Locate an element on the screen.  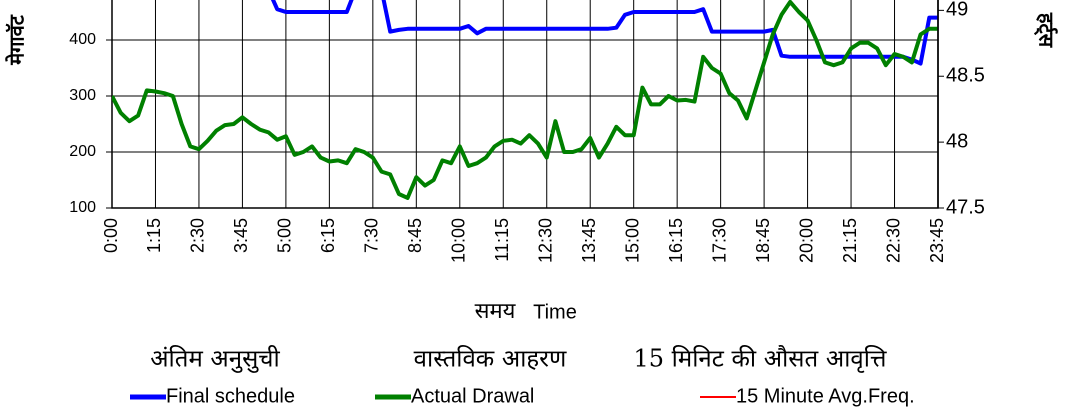
x-tick-label: 16:15 is located at coordinates (676, 240).